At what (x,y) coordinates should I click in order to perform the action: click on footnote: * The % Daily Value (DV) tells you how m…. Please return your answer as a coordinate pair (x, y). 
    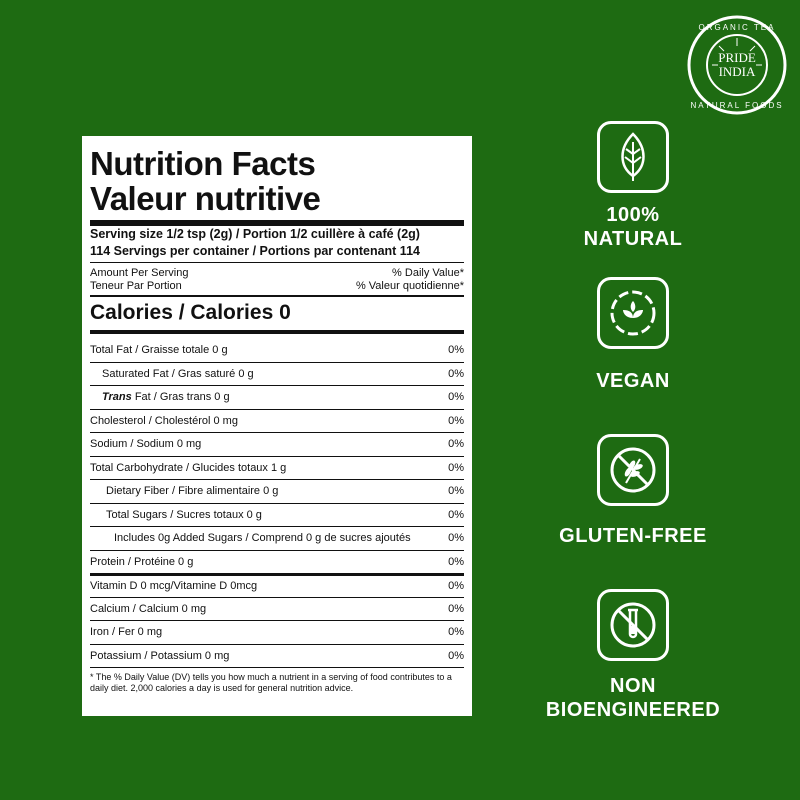
    Looking at the image, I should click on (277, 680).